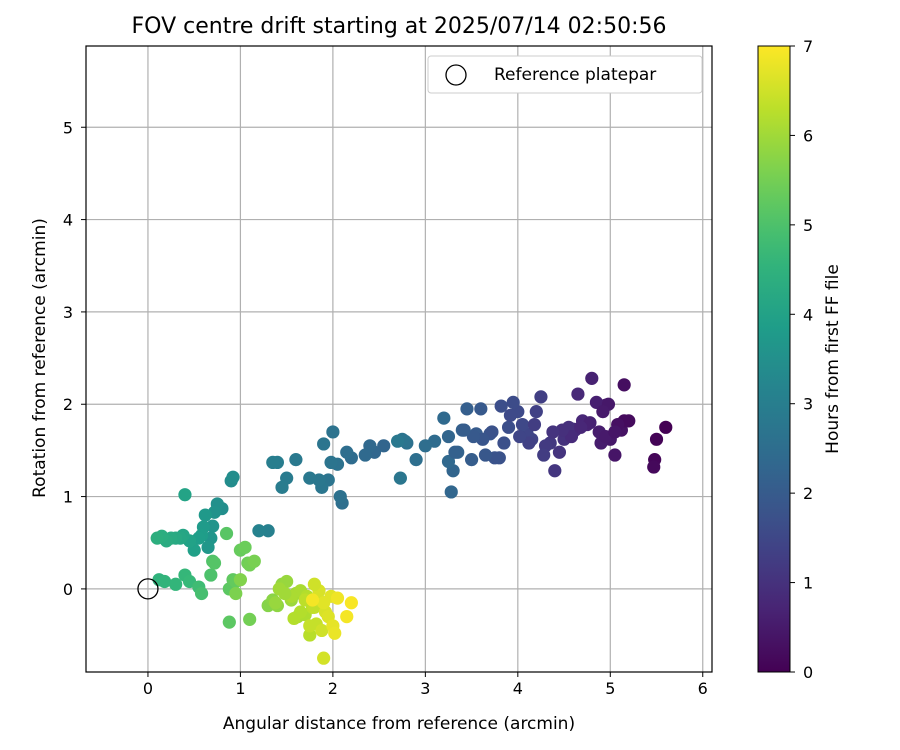 Image resolution: width=900 pixels, height=750 pixels. I want to click on reference-point, so click(148, 589).